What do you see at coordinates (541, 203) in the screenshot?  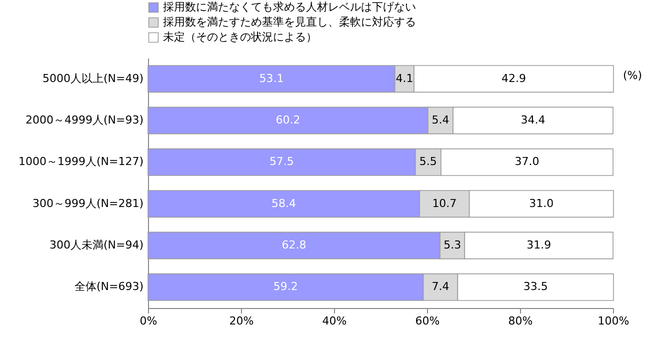 I see `data-label: 31.0` at bounding box center [541, 203].